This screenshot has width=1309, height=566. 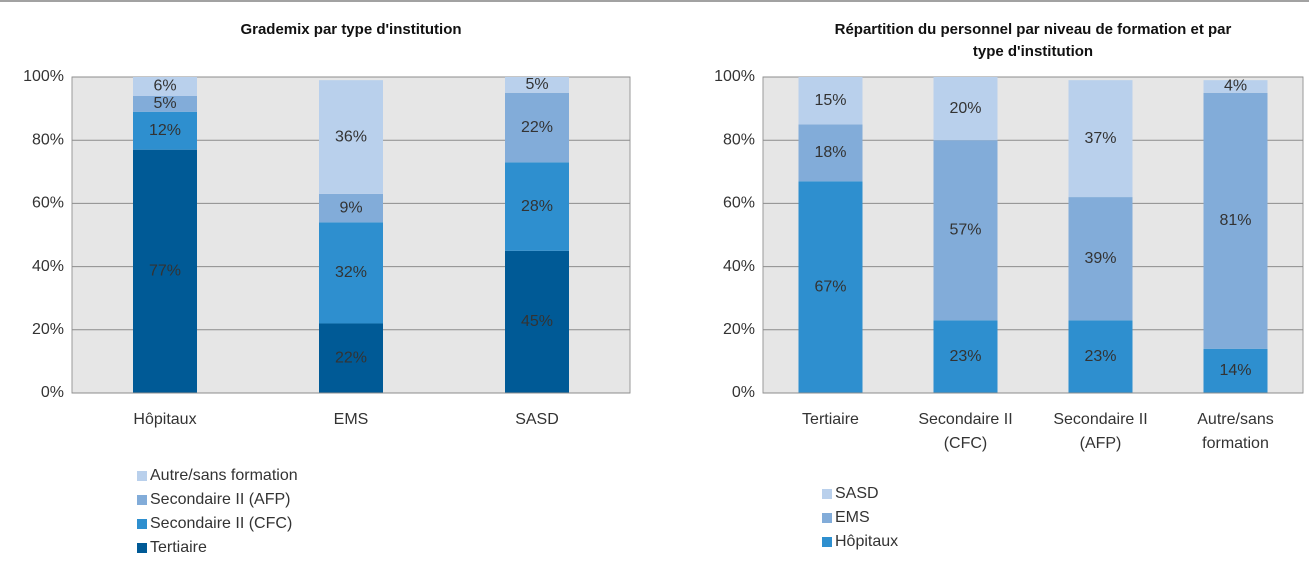 I want to click on value-label: 9%, so click(x=350, y=207).